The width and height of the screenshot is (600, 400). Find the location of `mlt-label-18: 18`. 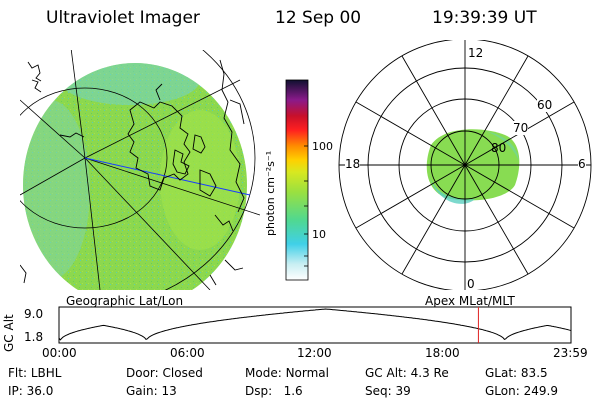

mlt-label-18: 18 is located at coordinates (353, 164).